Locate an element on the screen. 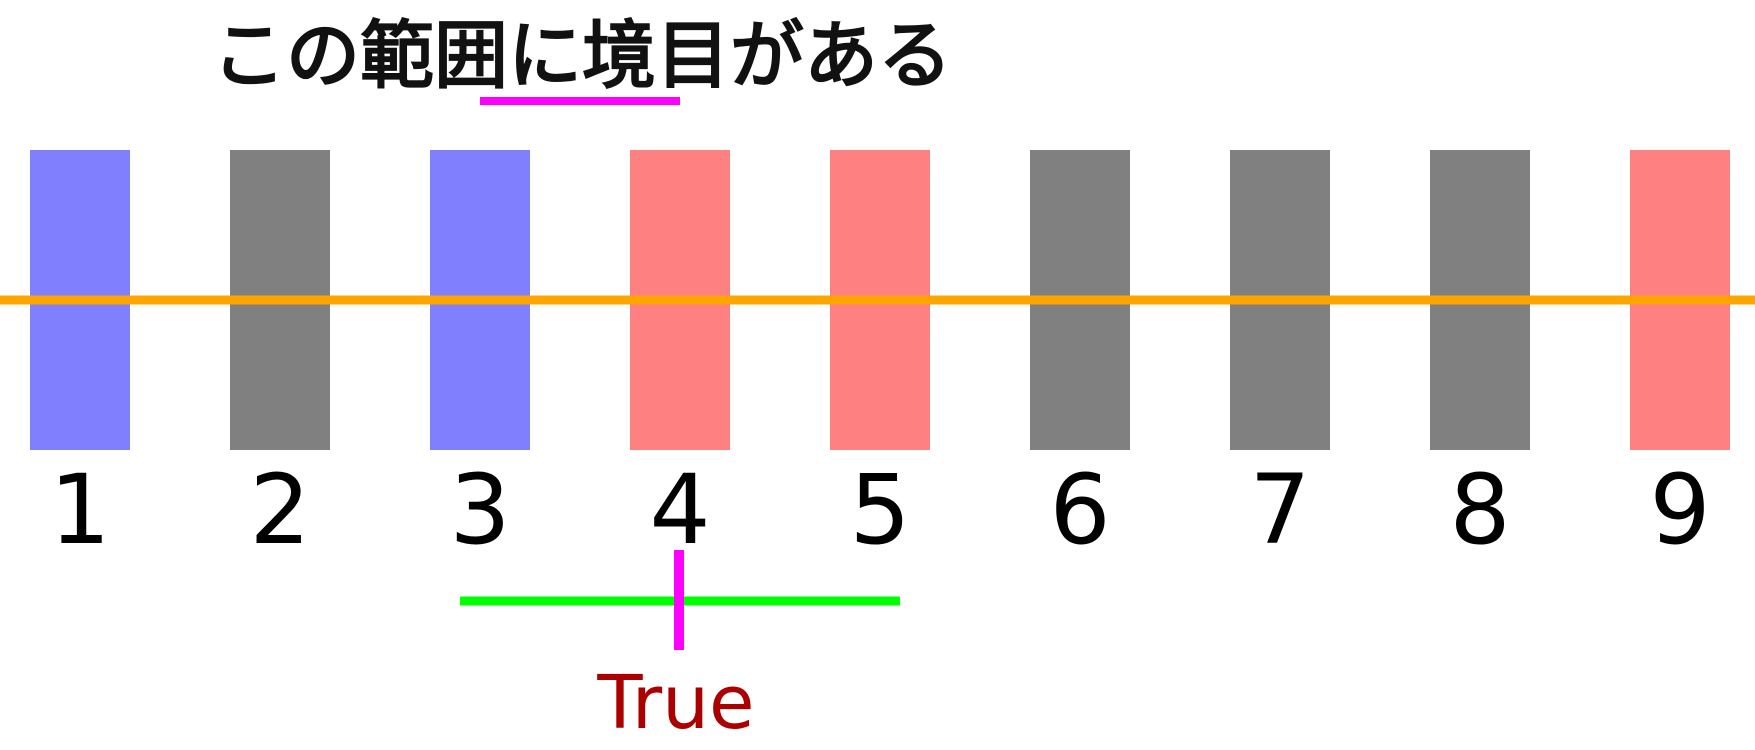  bar-label-9: 9 is located at coordinates (1680, 510).